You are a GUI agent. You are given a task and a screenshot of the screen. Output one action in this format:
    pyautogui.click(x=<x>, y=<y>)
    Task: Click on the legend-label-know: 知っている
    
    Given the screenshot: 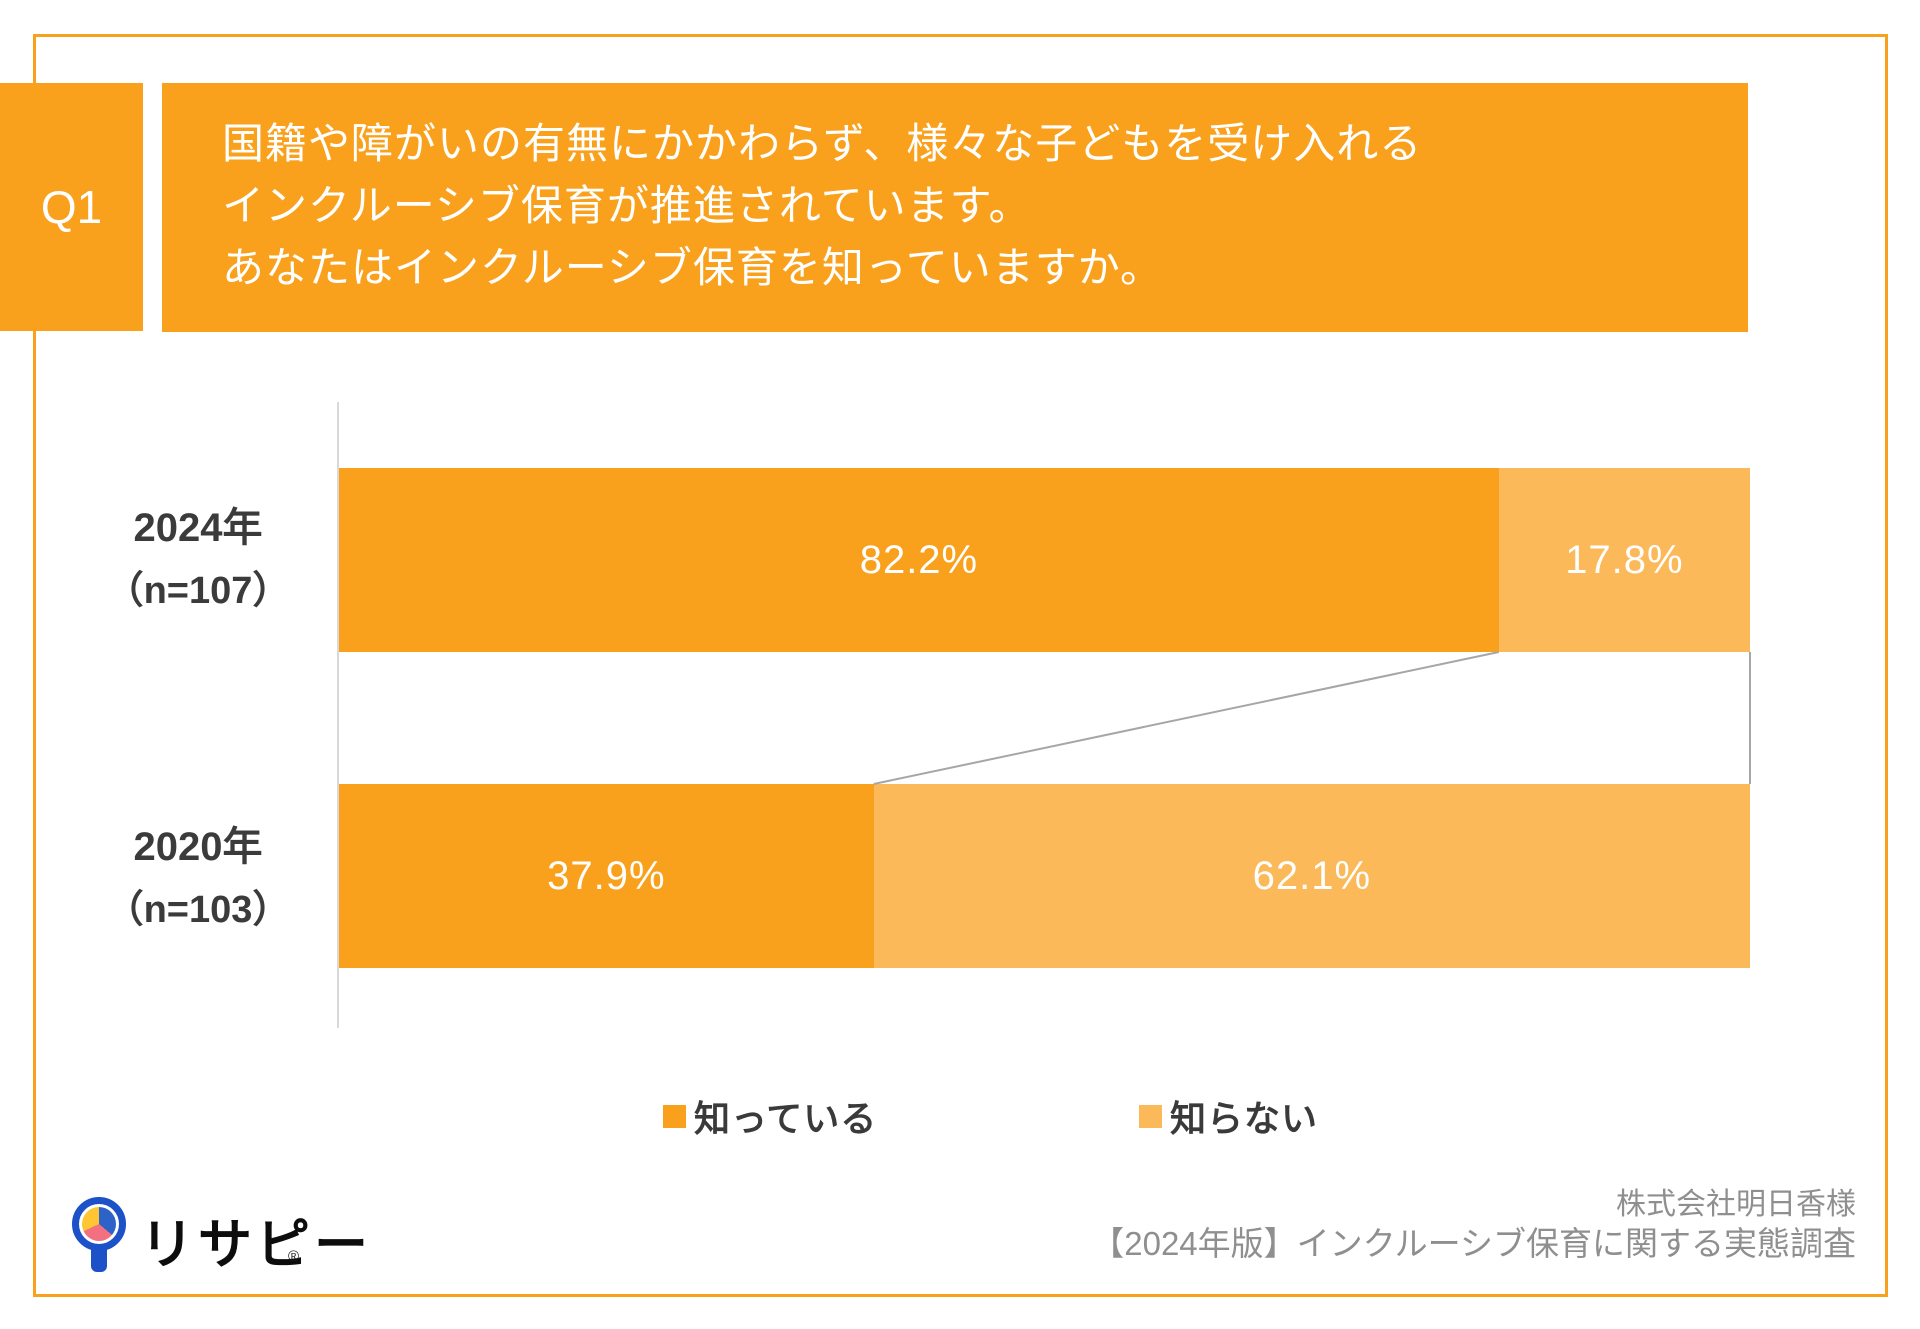 What is the action you would take?
    pyautogui.click(x=786, y=1118)
    